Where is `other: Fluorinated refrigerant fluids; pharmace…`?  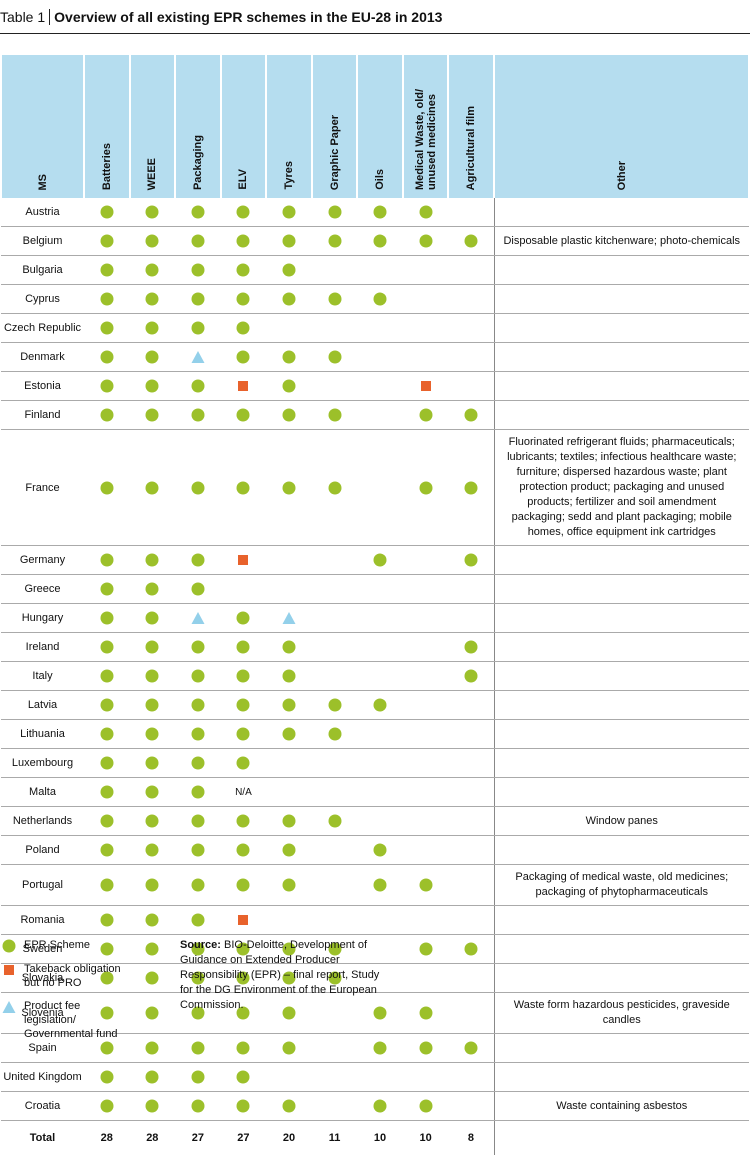 other: Fluorinated refrigerant fluids; pharmace… is located at coordinates (621, 488).